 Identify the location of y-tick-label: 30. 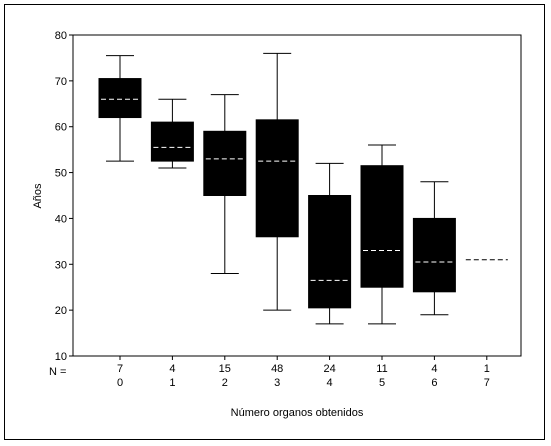
(61, 265).